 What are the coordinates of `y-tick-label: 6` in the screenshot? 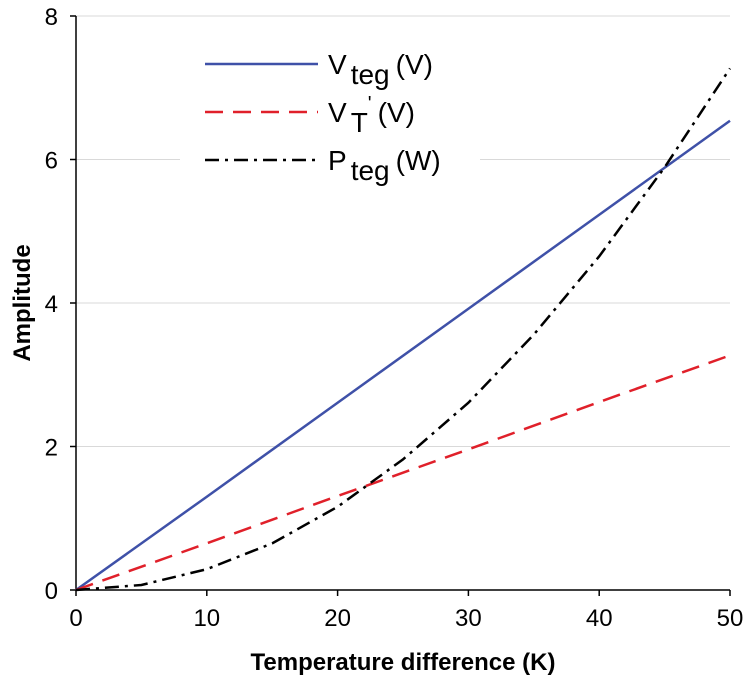 It's located at (51, 161).